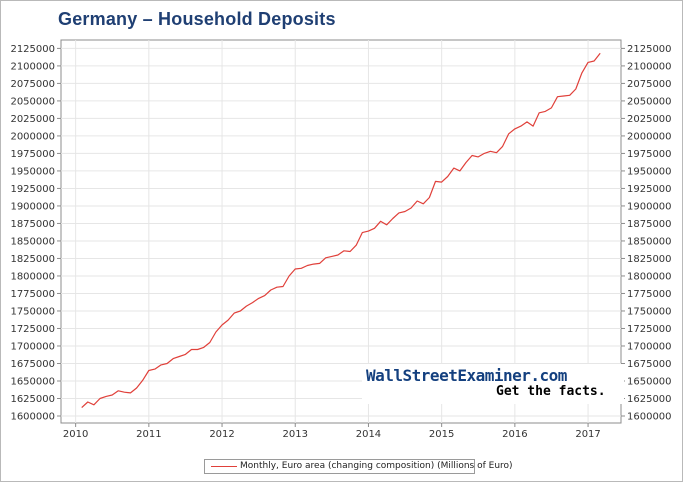 This screenshot has height=482, width=683. I want to click on chart-title: Germany – Household Deposits, so click(197, 19).